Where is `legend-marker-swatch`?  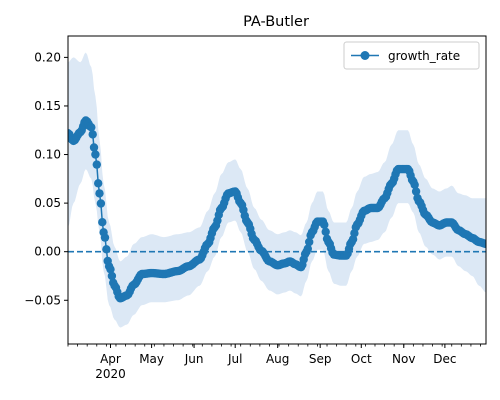 legend-marker-swatch is located at coordinates (365, 55).